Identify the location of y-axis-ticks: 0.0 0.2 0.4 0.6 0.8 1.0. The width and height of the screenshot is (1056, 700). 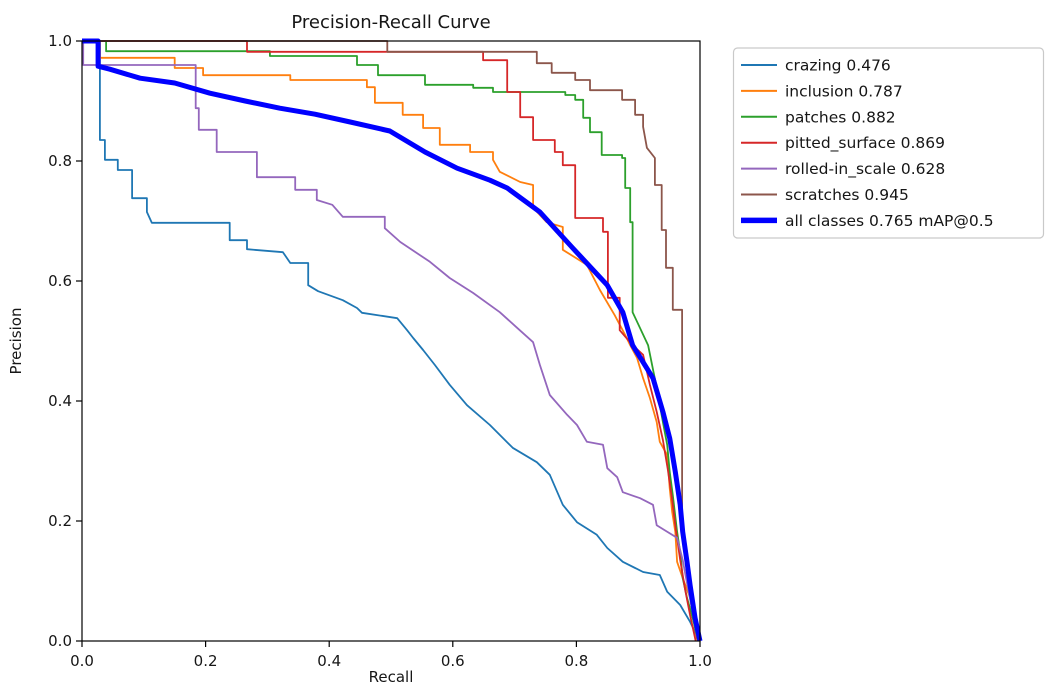
(65, 341).